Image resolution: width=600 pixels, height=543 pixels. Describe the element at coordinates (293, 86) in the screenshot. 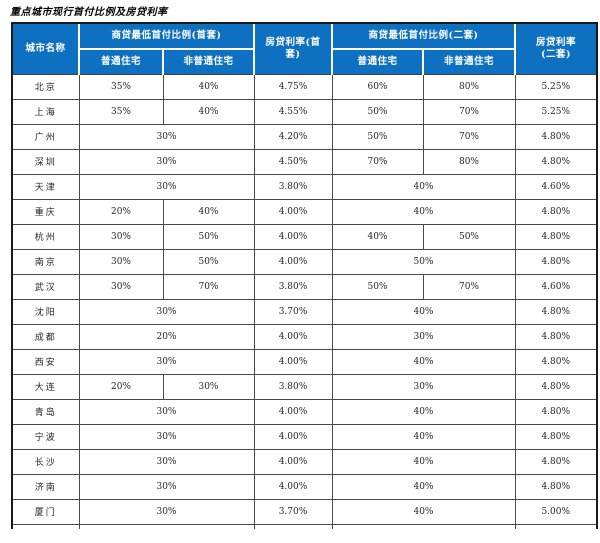

I see `cell-first-rate: 4.75%` at that location.